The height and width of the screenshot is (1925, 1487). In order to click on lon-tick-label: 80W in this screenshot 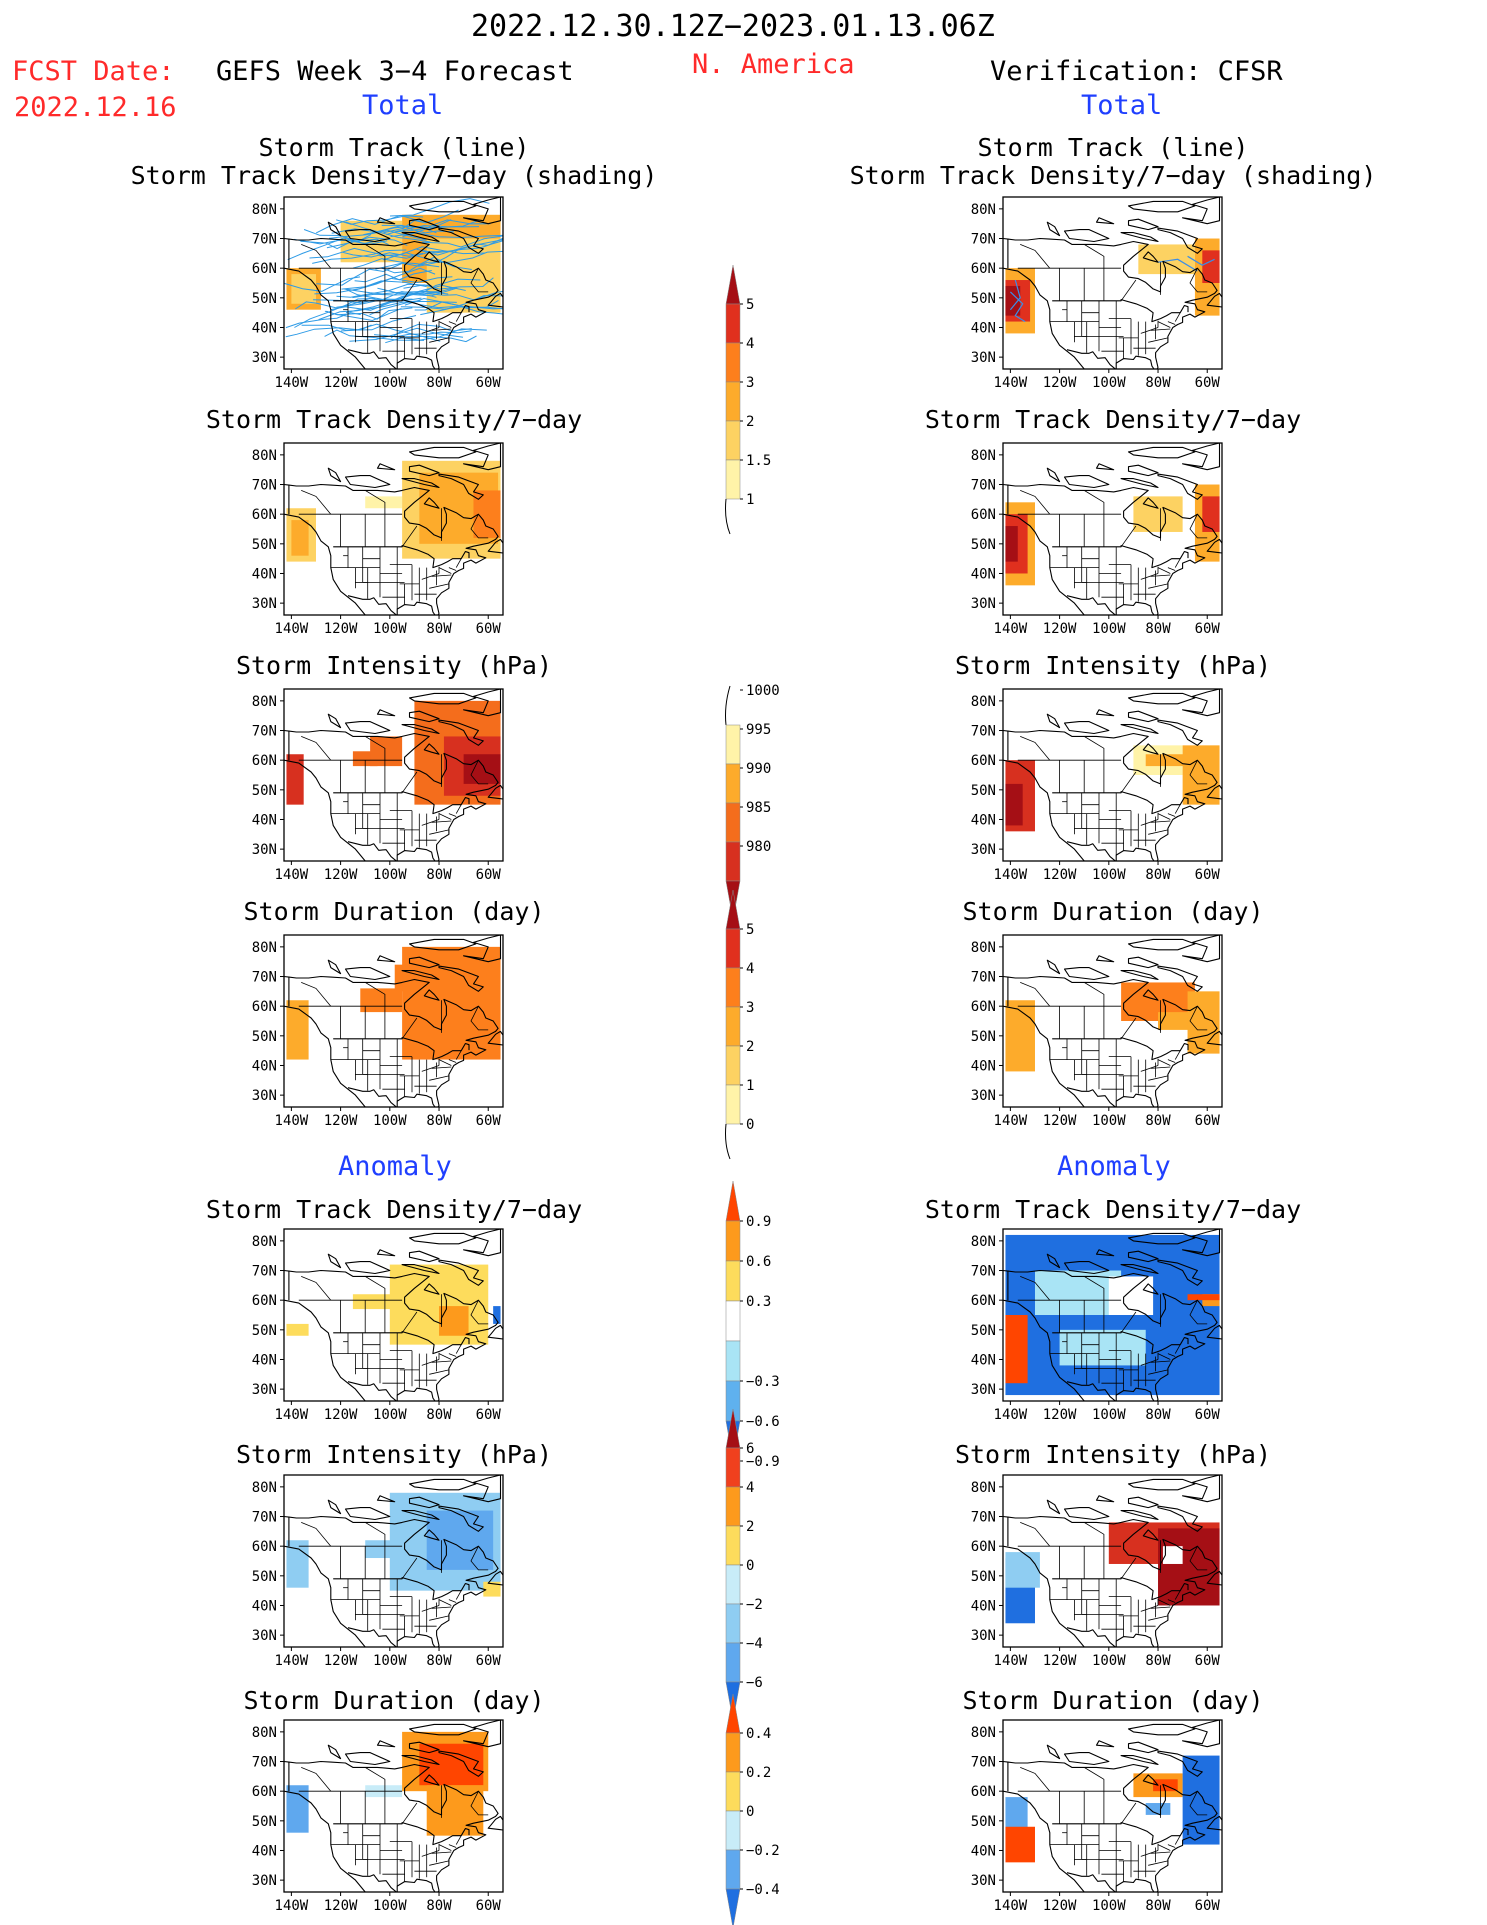, I will do `click(439, 1906)`.